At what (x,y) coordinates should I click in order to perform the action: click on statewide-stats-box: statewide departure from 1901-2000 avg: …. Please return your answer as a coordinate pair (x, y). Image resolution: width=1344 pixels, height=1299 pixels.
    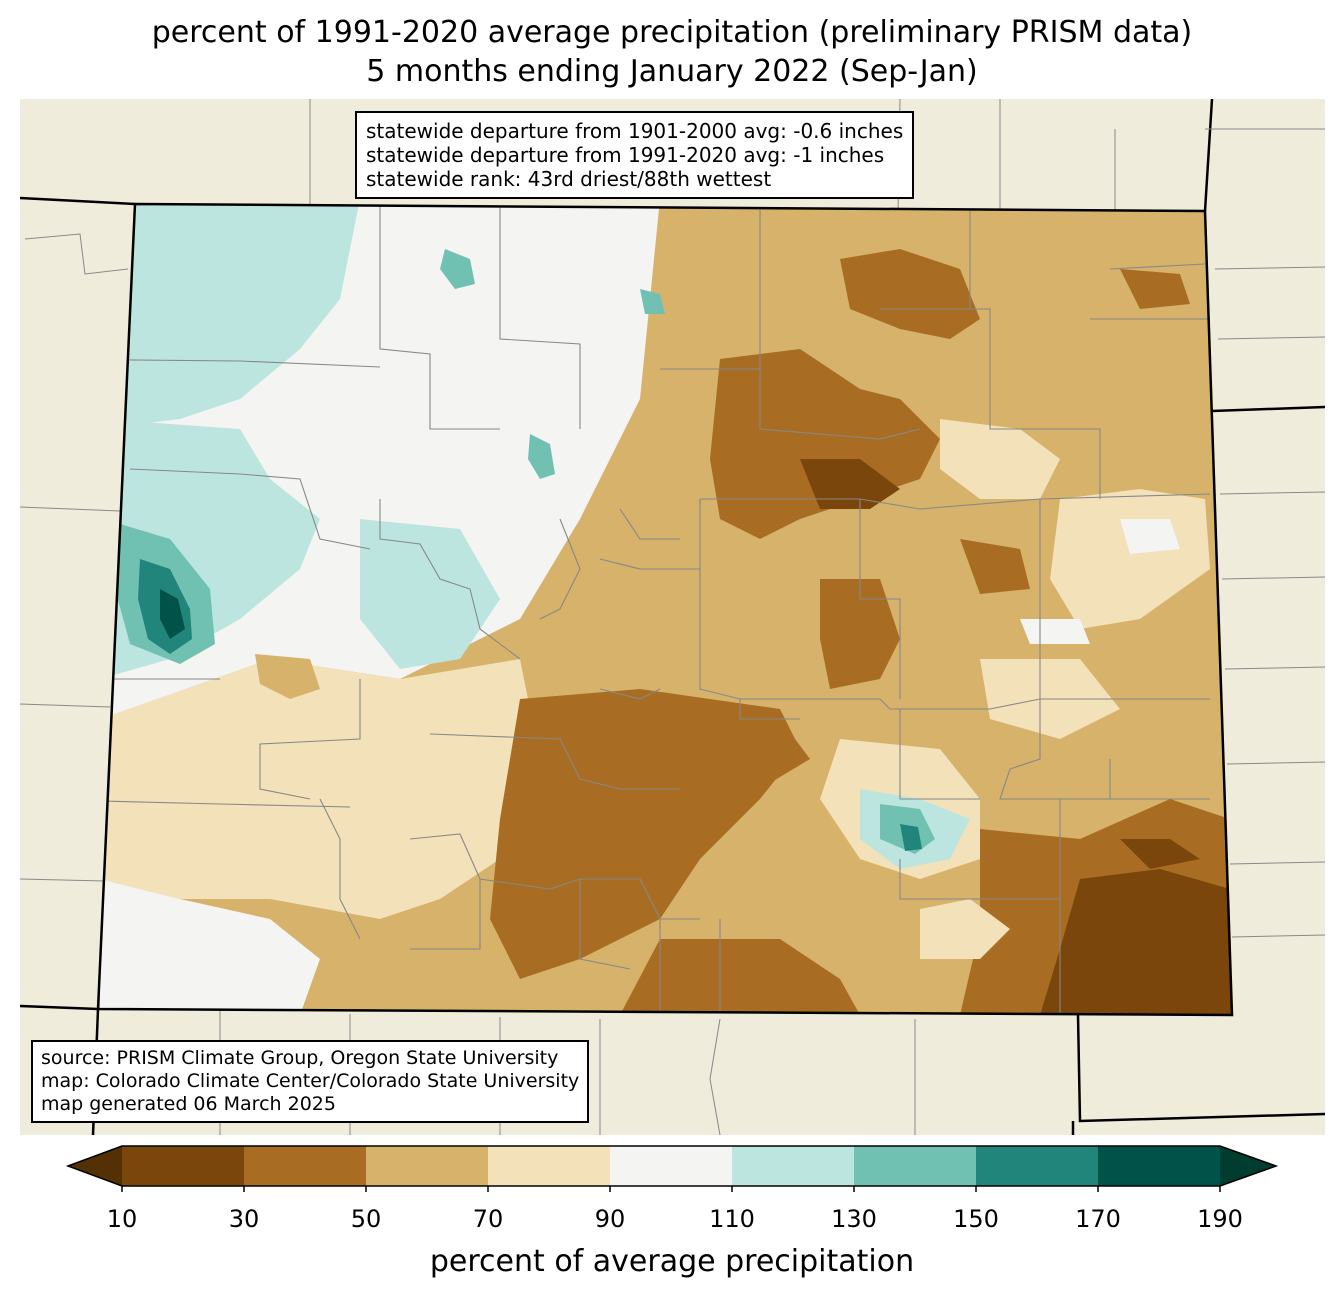
    Looking at the image, I should click on (635, 155).